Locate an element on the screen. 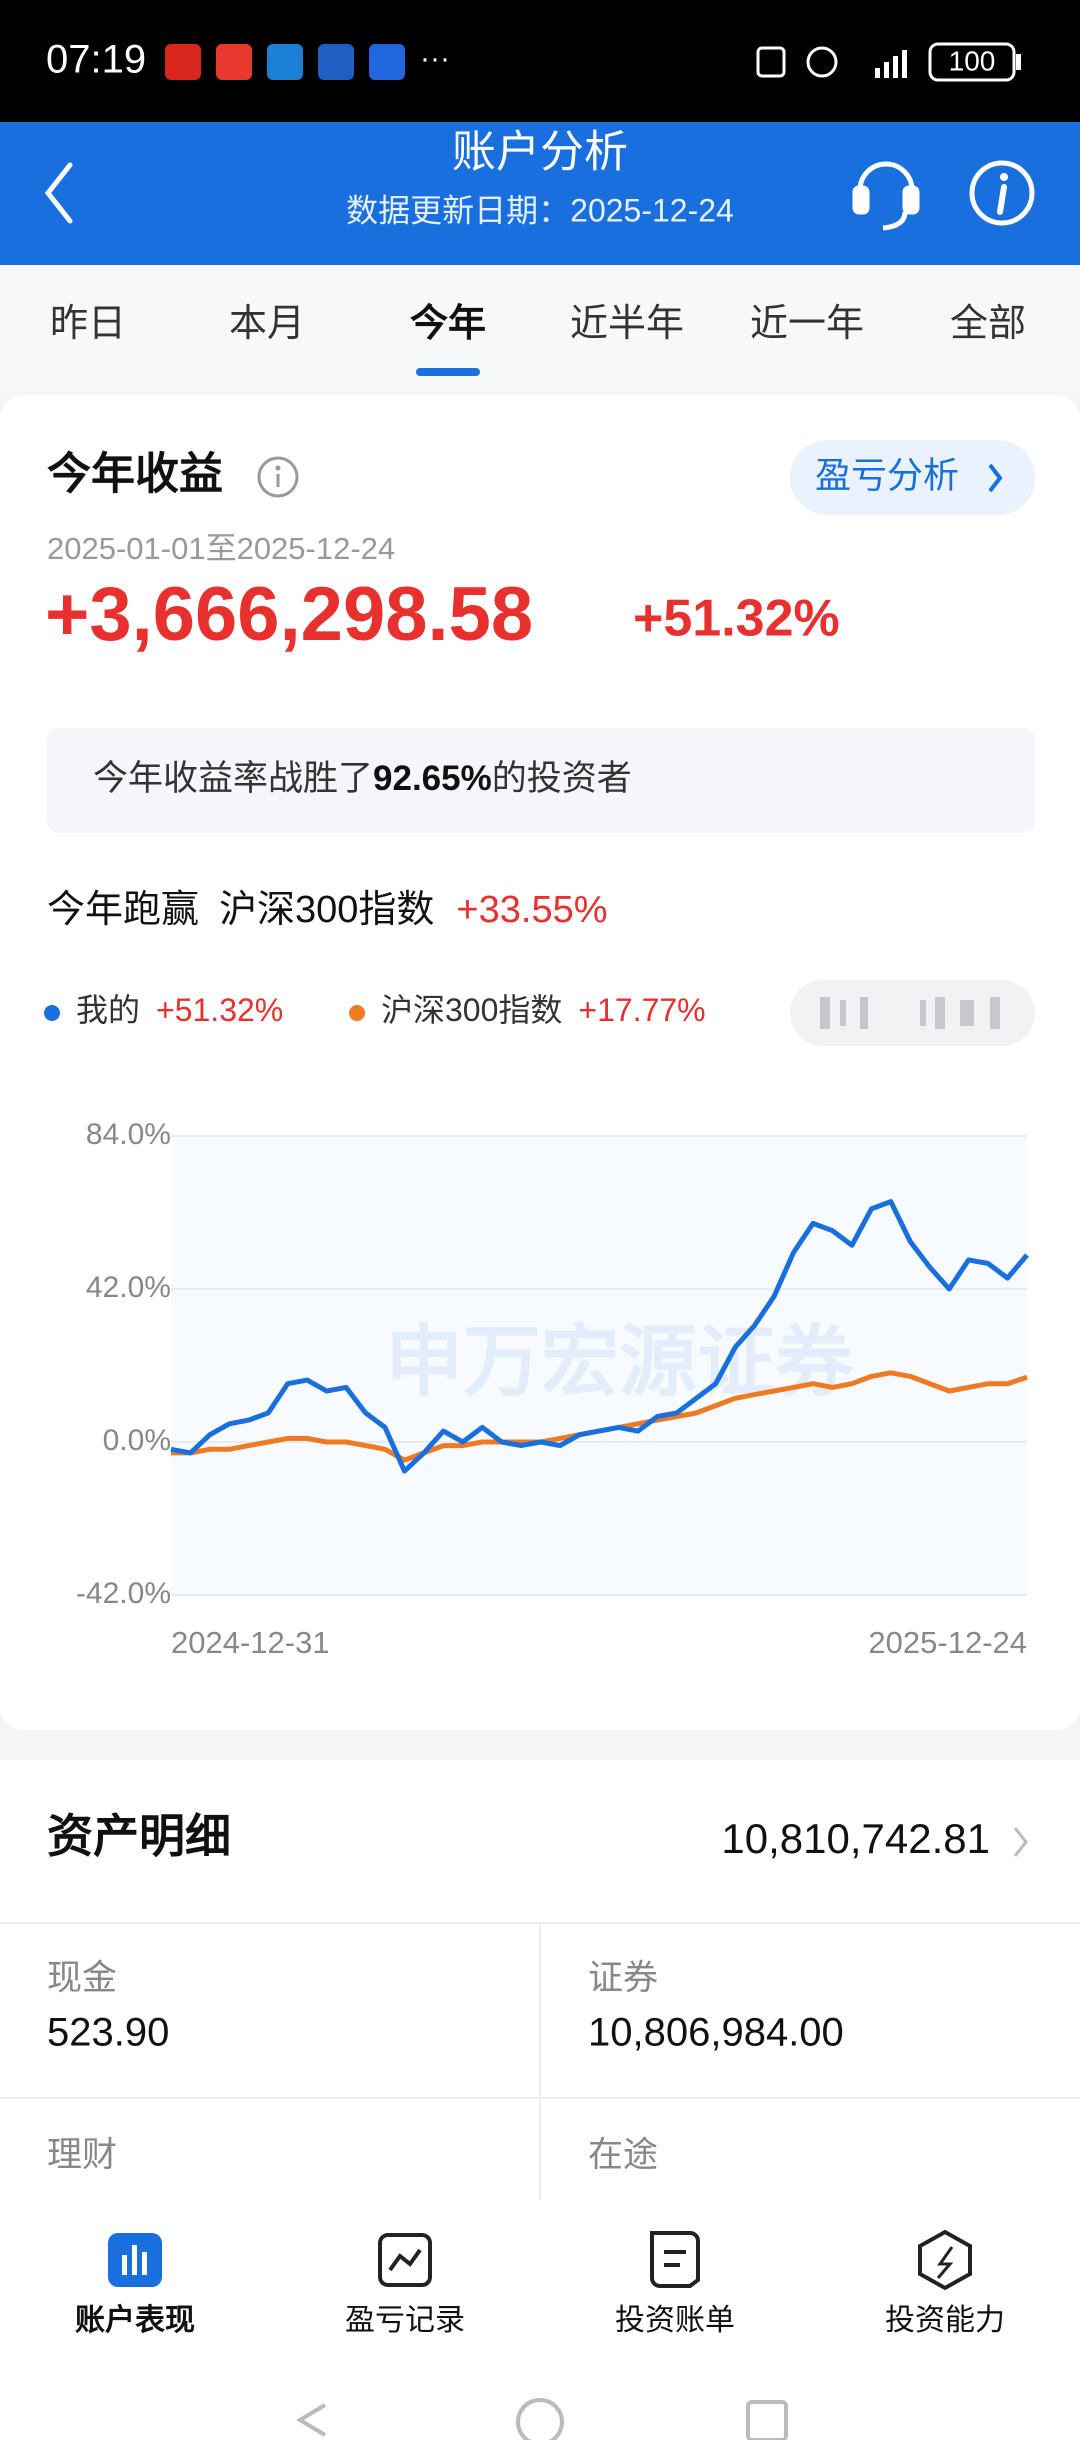 The height and width of the screenshot is (2440, 1080). asset-label: 理财 is located at coordinates (82, 2154).